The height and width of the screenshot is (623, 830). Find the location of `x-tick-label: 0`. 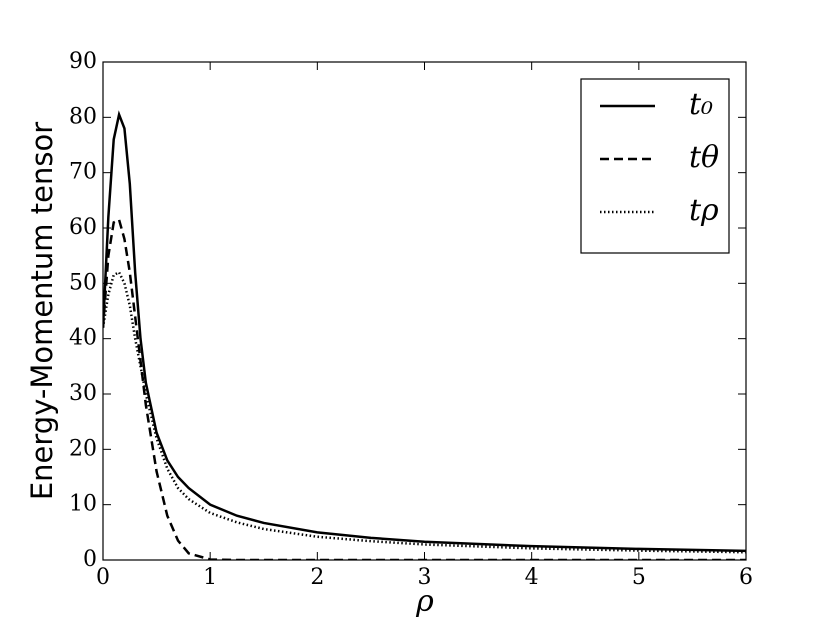

x-tick-label: 0 is located at coordinates (103, 577).